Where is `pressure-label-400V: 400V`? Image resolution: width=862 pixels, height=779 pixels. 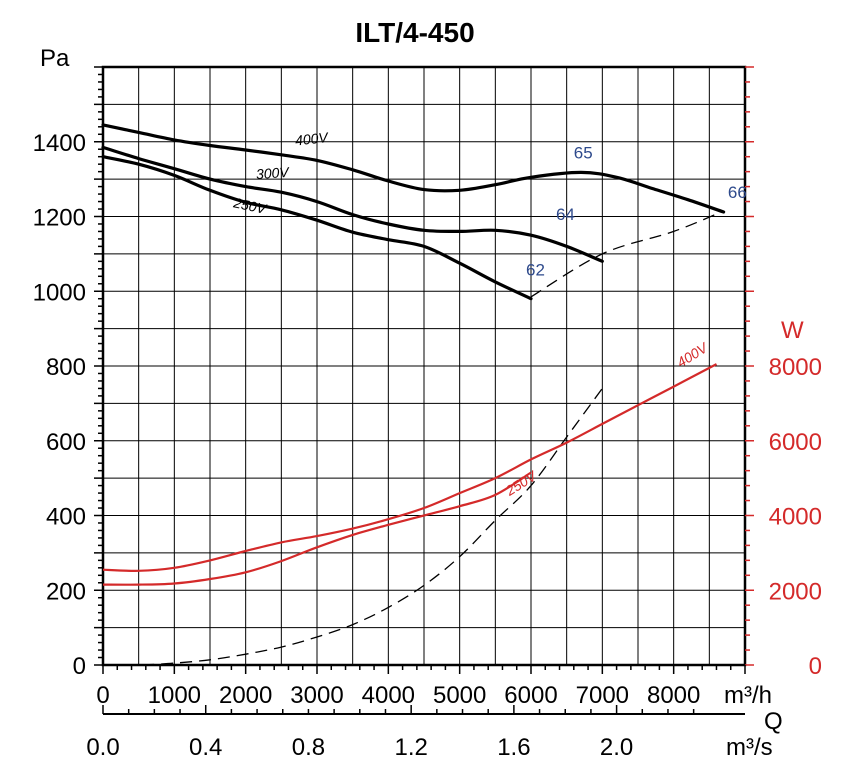
pressure-label-400V: 400V is located at coordinates (312, 139).